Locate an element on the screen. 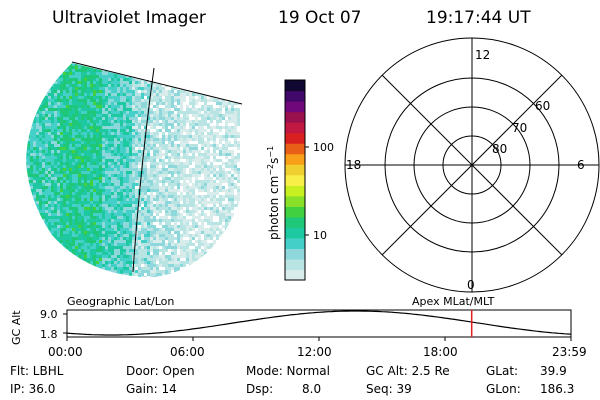 Image resolution: width=600 pixels, height=400 pixels. y-tick-low: 1.8 is located at coordinates (49, 334).